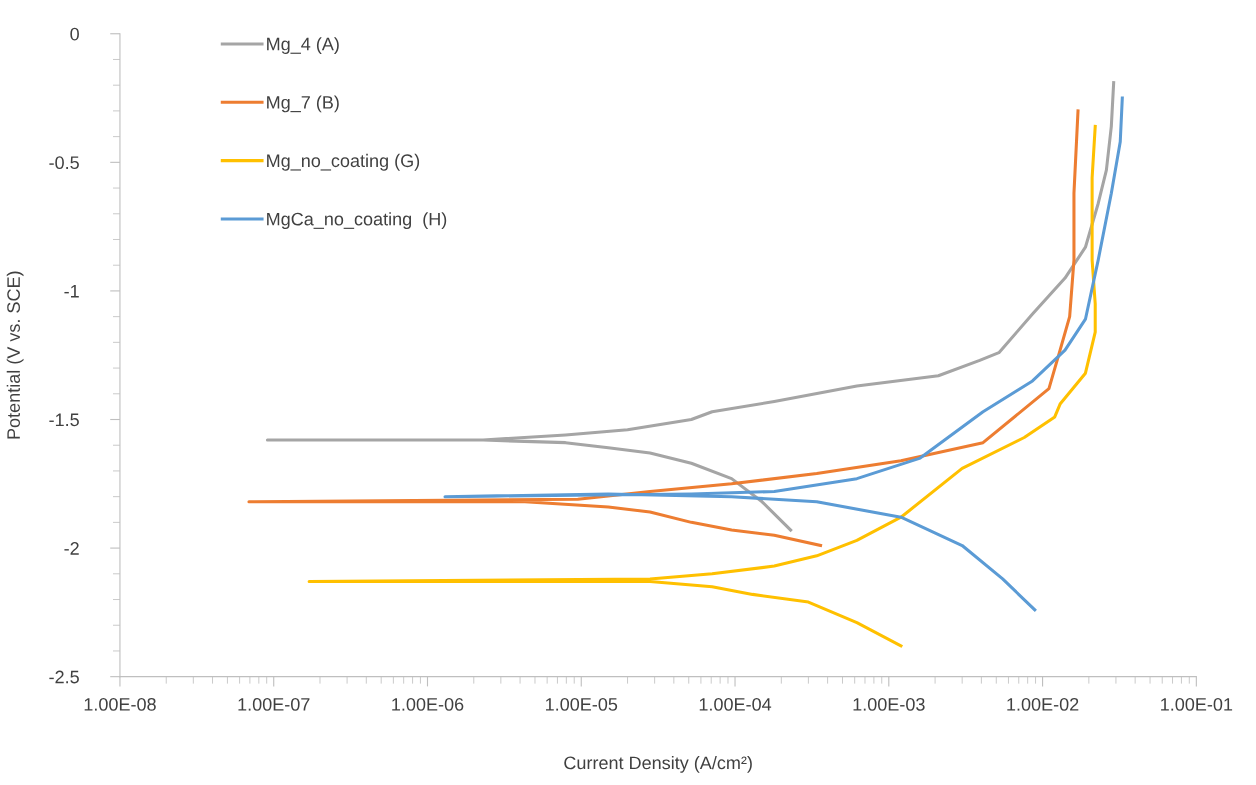 This screenshot has height=785, width=1256. I want to click on y-tick-label: -2.5, so click(64, 677).